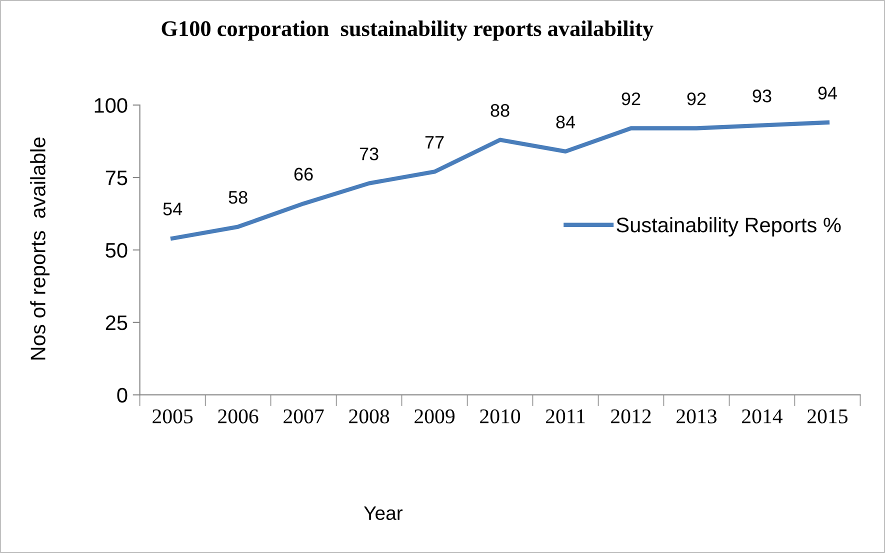  What do you see at coordinates (40, 248) in the screenshot?
I see `y-axis-title: Nos of reports available` at bounding box center [40, 248].